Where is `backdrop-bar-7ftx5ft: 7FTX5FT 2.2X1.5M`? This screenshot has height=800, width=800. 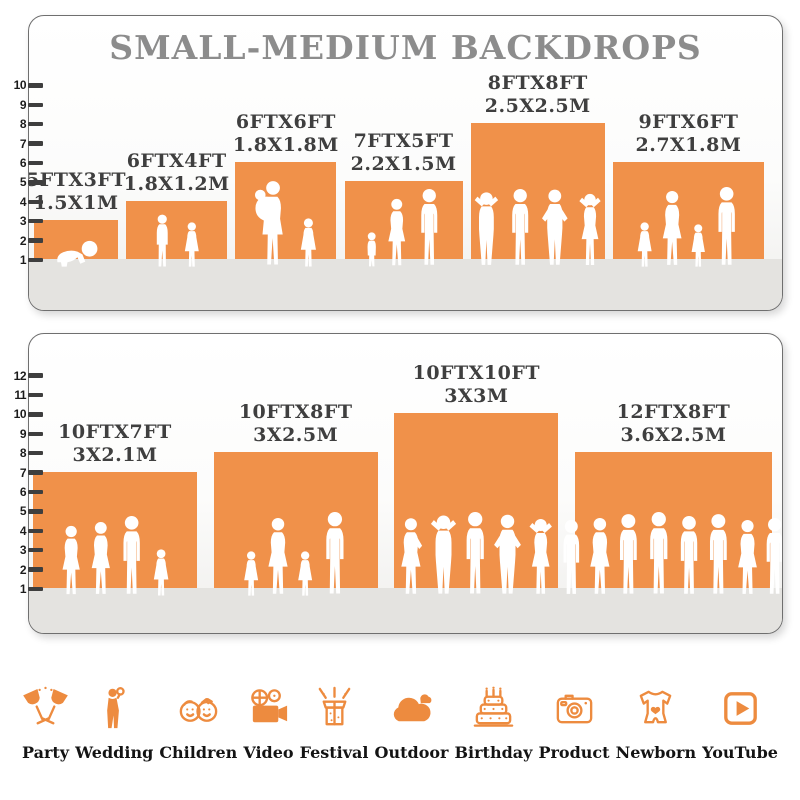 backdrop-bar-7ftx5ft: 7FTX5FT 2.2X1.5M is located at coordinates (403, 198).